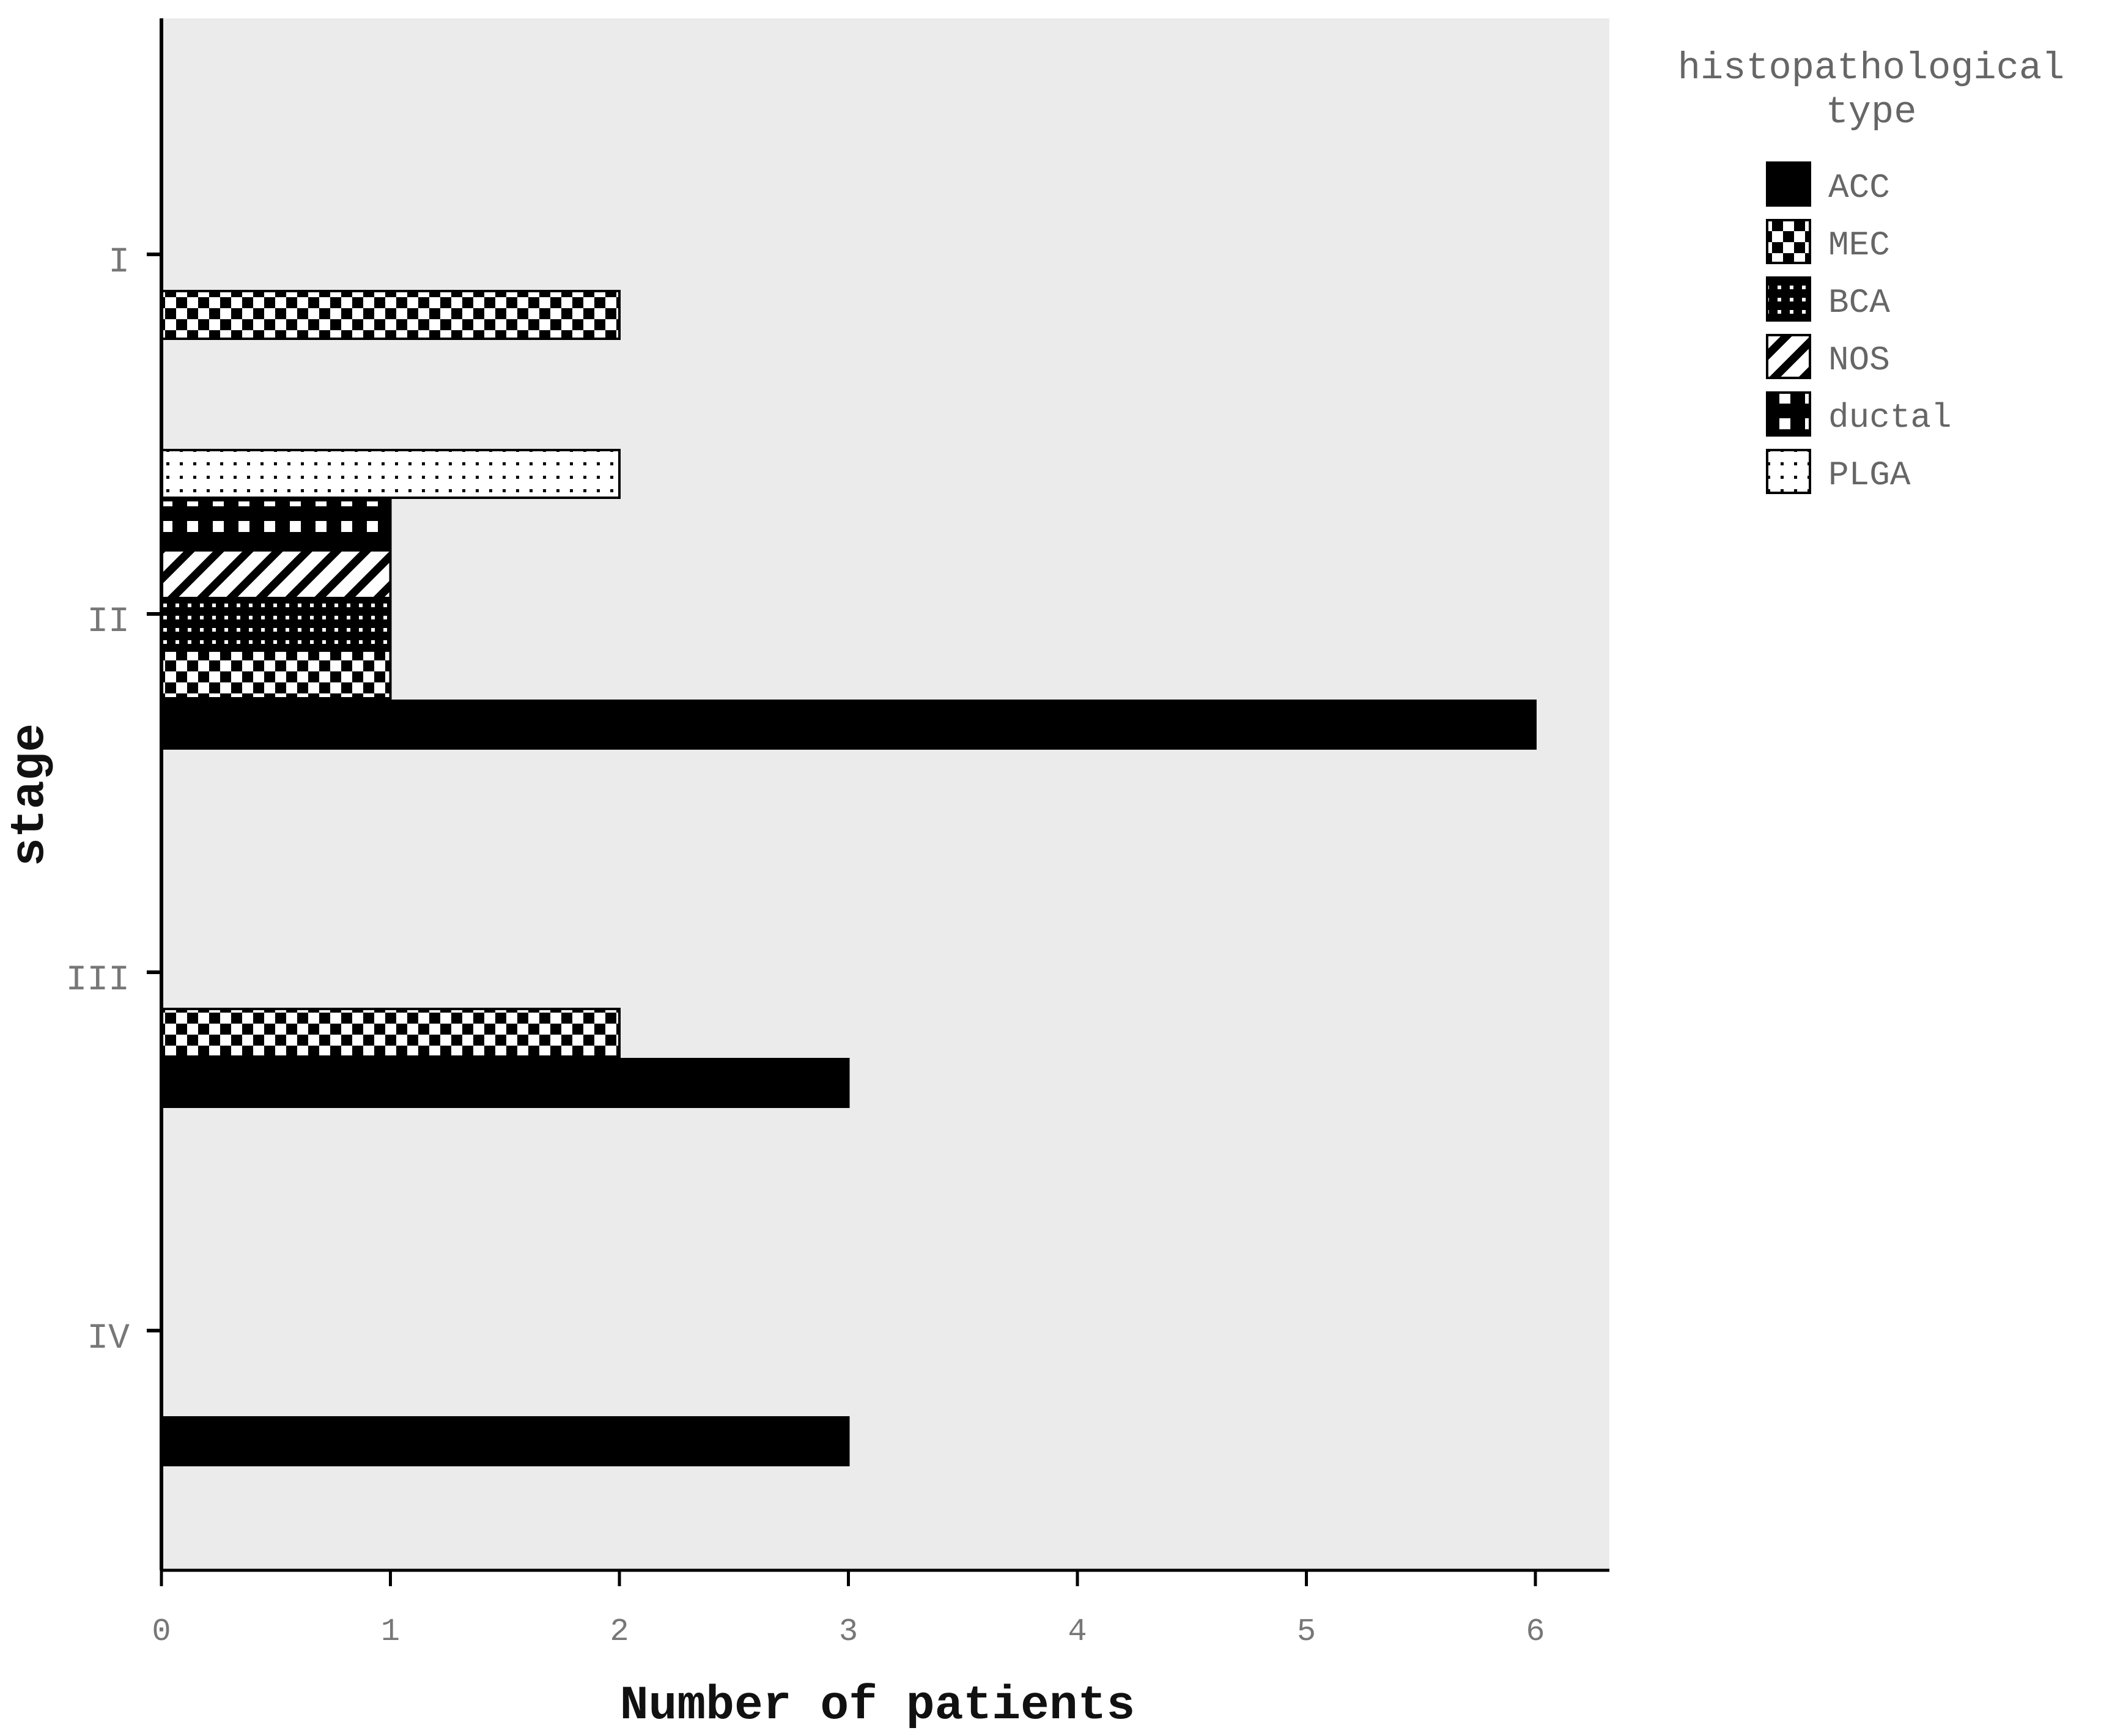 The height and width of the screenshot is (1736, 2101). What do you see at coordinates (390, 315) in the screenshot?
I see `bar-MEC-stage-I` at bounding box center [390, 315].